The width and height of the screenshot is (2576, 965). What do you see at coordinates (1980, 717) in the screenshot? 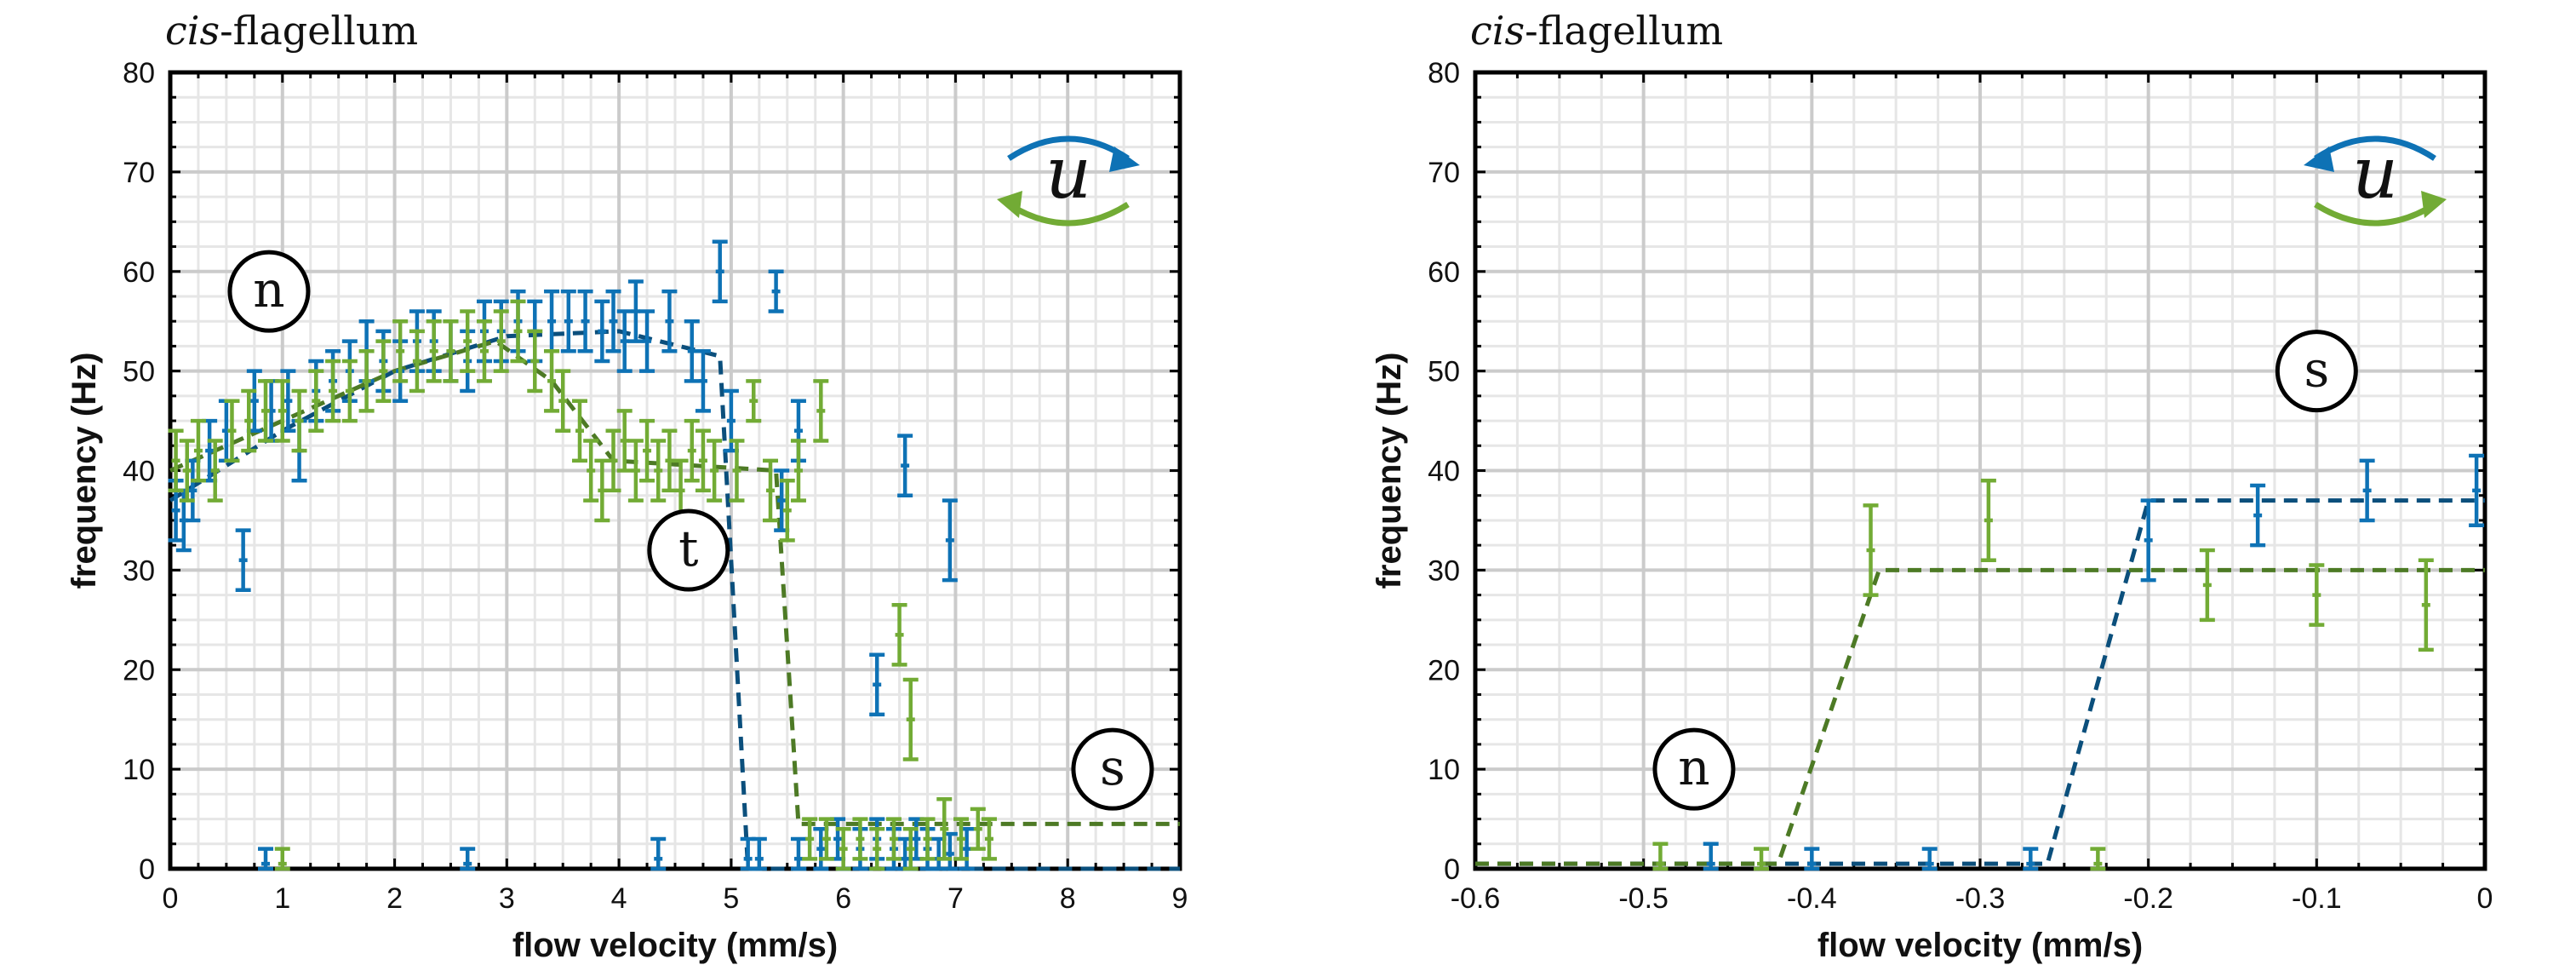
I see `fit-line-green` at bounding box center [1980, 717].